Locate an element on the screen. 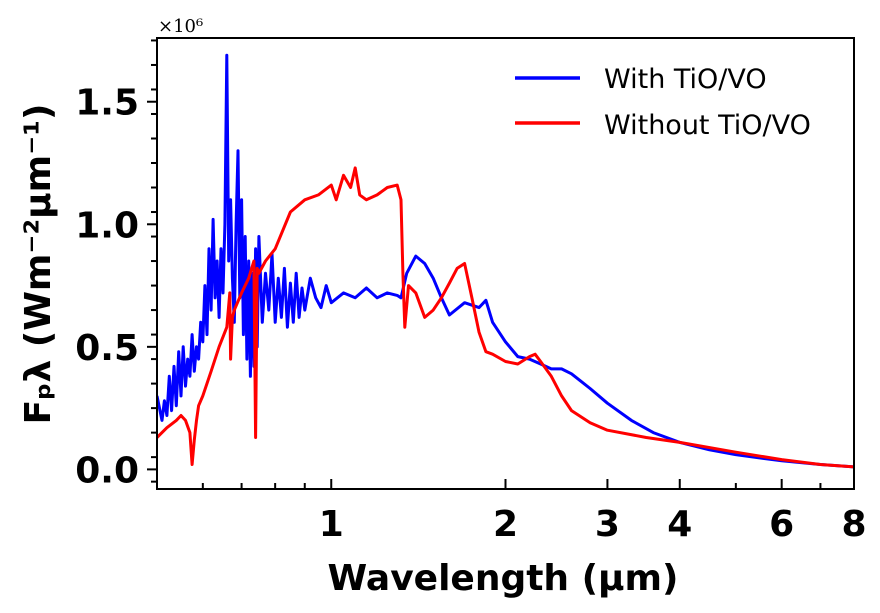  legend-label-with-tiovo: With TiO/VO is located at coordinates (685, 79).